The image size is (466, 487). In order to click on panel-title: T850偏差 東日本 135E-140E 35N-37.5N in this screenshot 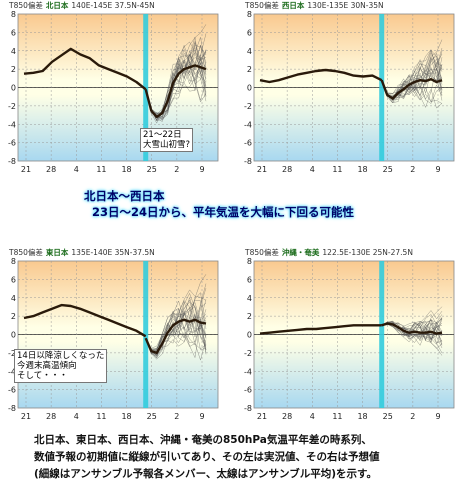, I will do `click(82, 253)`.